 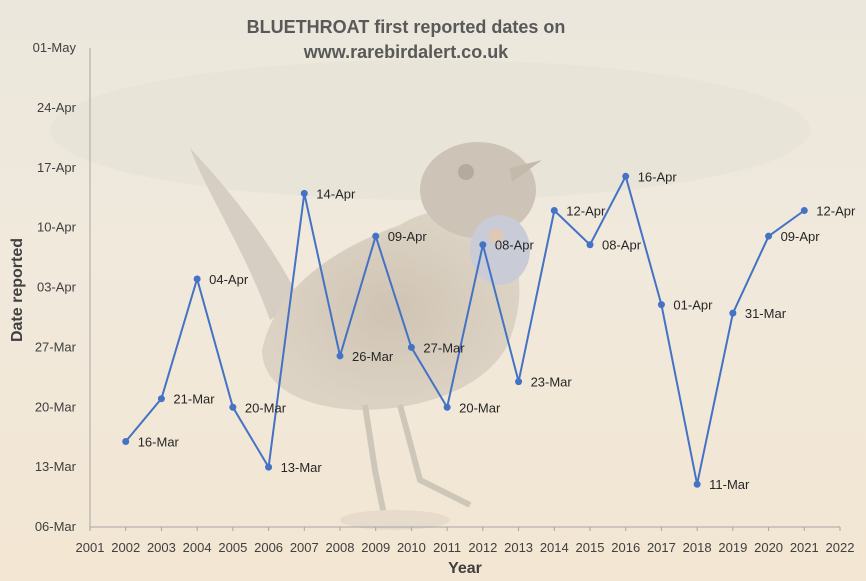 What do you see at coordinates (304, 547) in the screenshot?
I see `x-tick-label: 2007` at bounding box center [304, 547].